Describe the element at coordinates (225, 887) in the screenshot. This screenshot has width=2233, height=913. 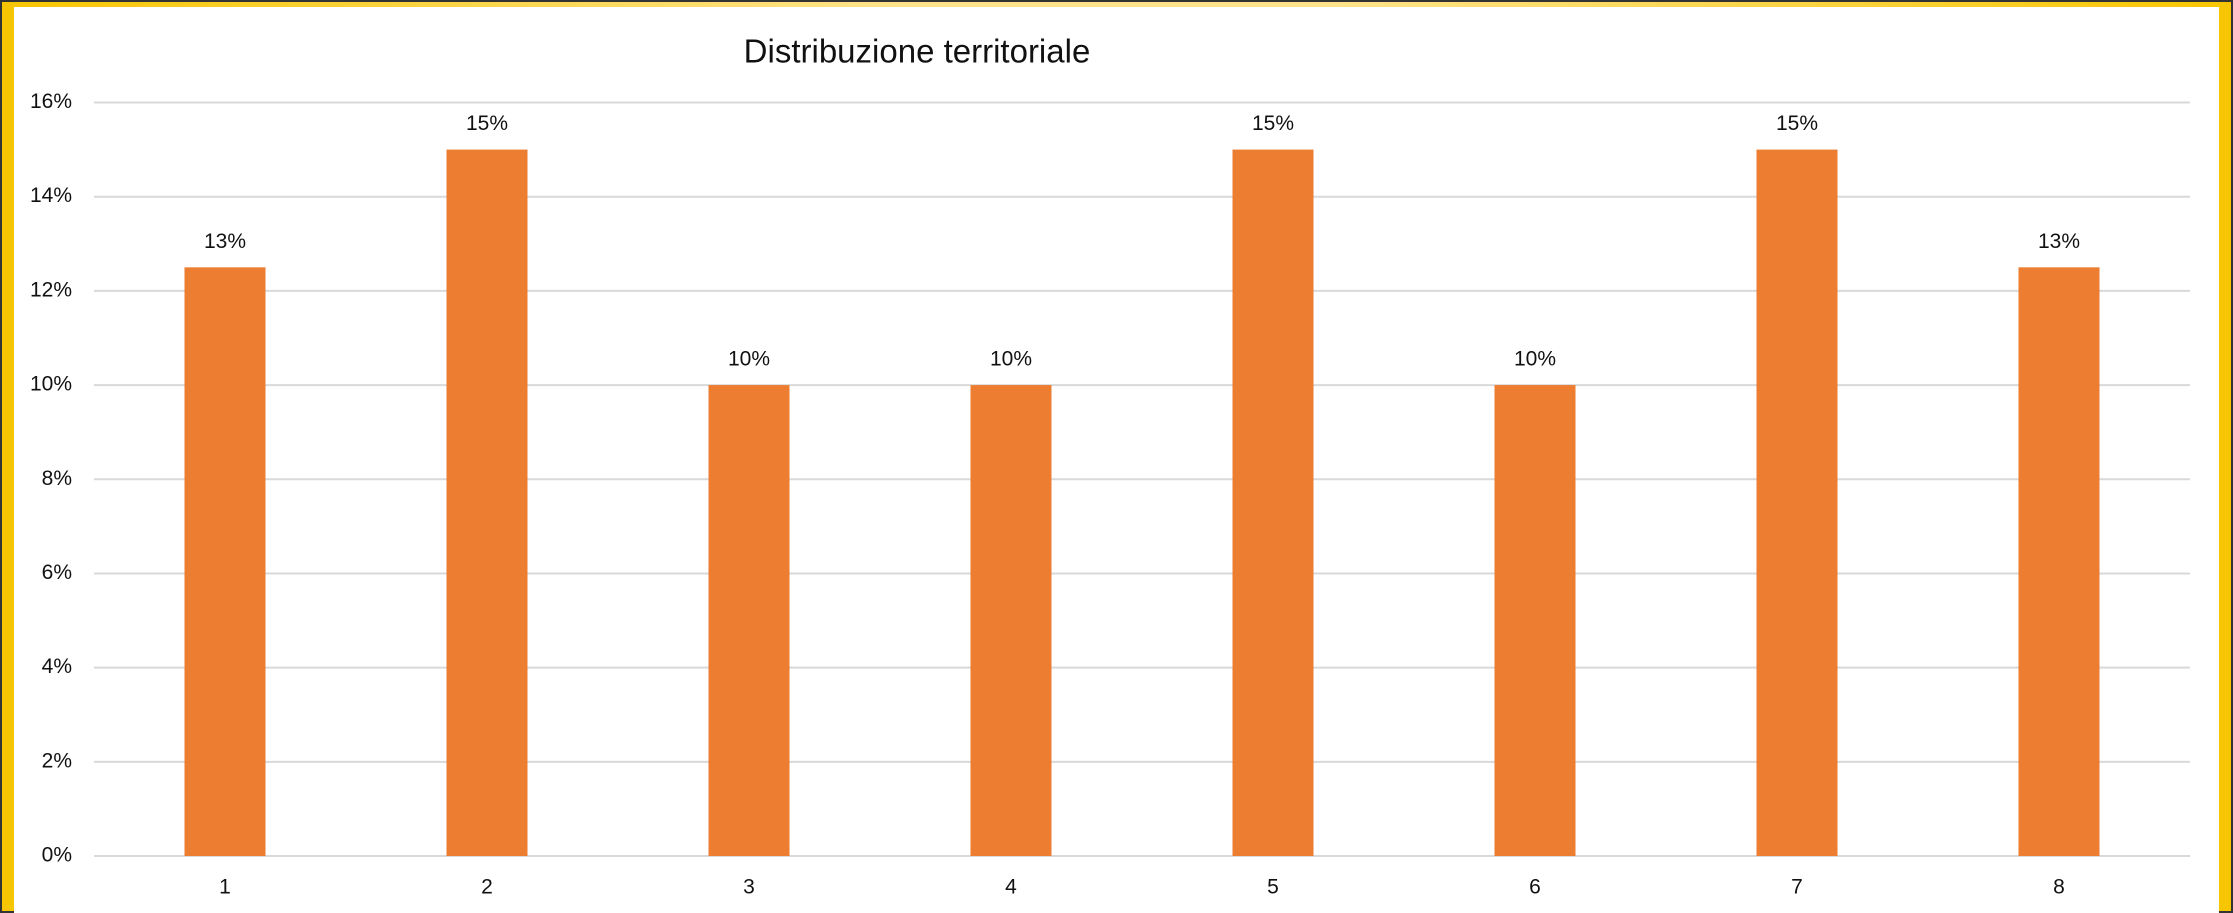
I see `x-tick-label: 1` at that location.